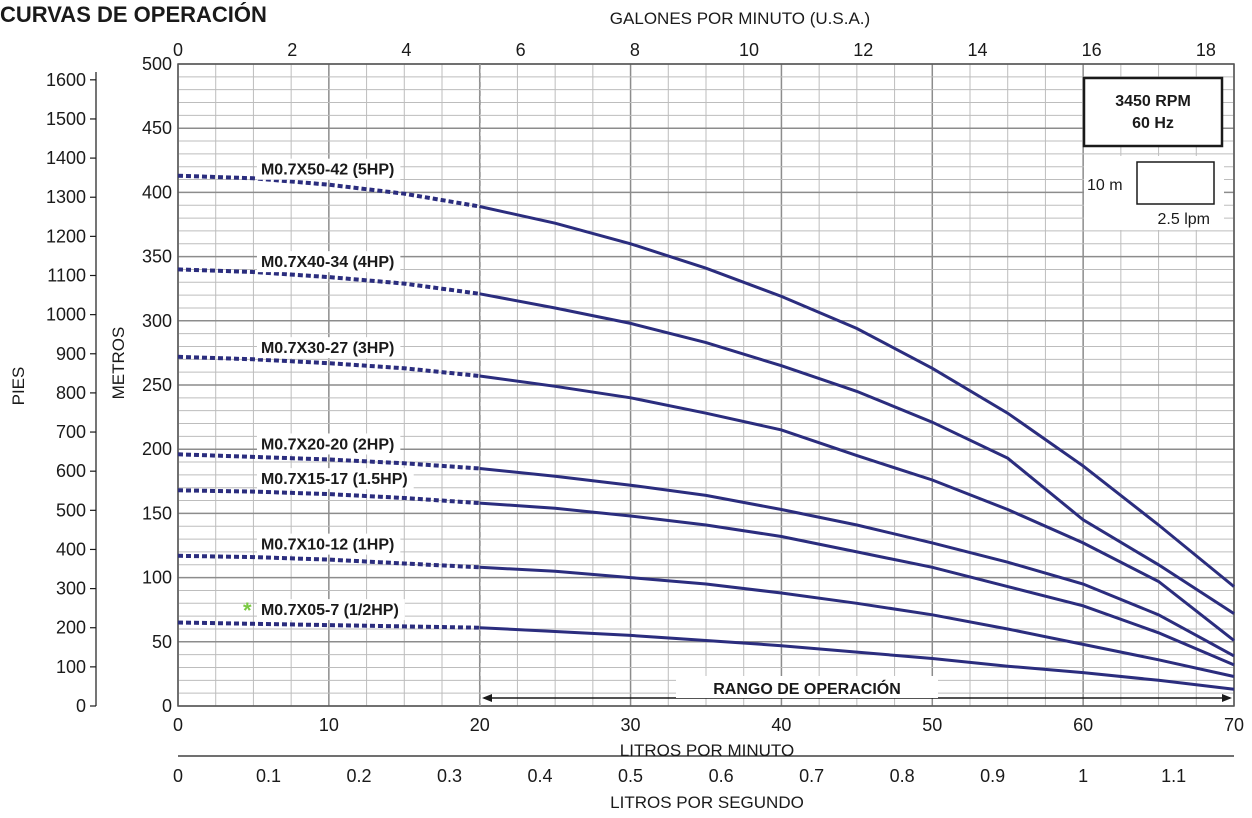 This screenshot has height=818, width=1252. Describe the element at coordinates (781, 725) in the screenshot. I see `x-tick-label: 40` at that location.